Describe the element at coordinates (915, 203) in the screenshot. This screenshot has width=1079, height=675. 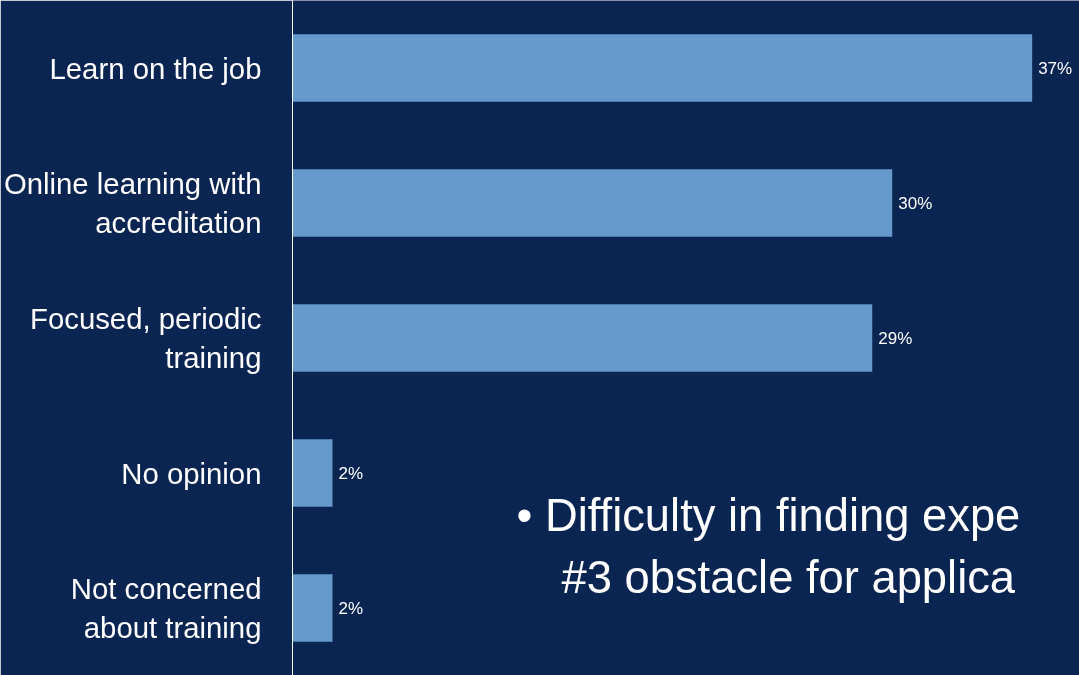
I see `data-label: 30%` at that location.